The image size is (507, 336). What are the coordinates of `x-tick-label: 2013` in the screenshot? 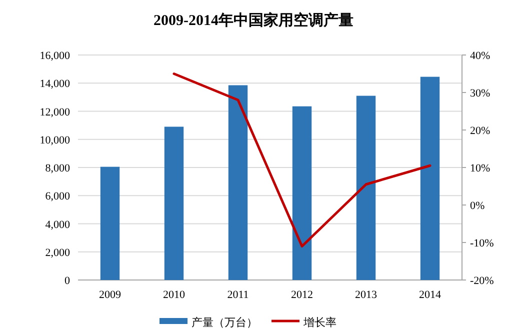 It's located at (366, 295).